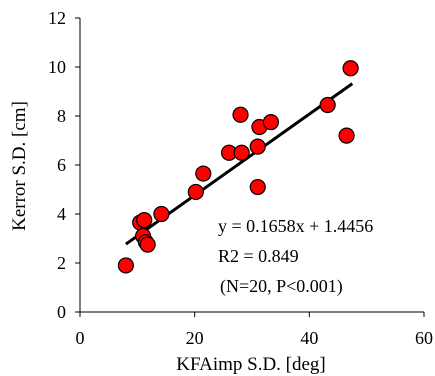  What do you see at coordinates (57, 18) in the screenshot?
I see `y-tick-label: 12` at bounding box center [57, 18].